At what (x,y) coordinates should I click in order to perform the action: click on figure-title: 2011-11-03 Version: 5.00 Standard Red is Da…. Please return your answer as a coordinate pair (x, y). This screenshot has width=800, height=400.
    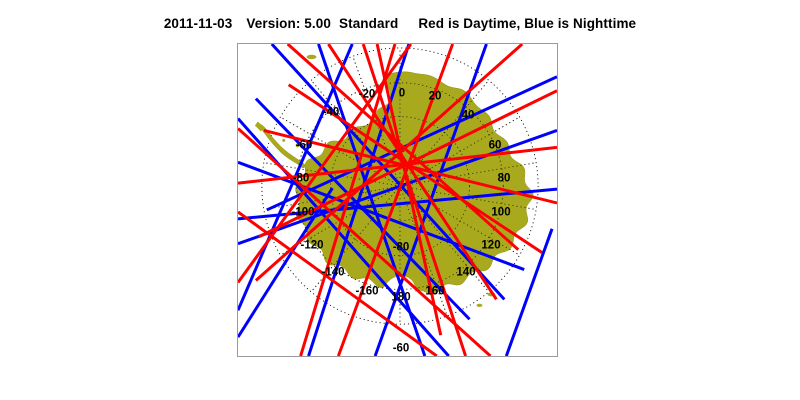
    Looking at the image, I should click on (400, 23).